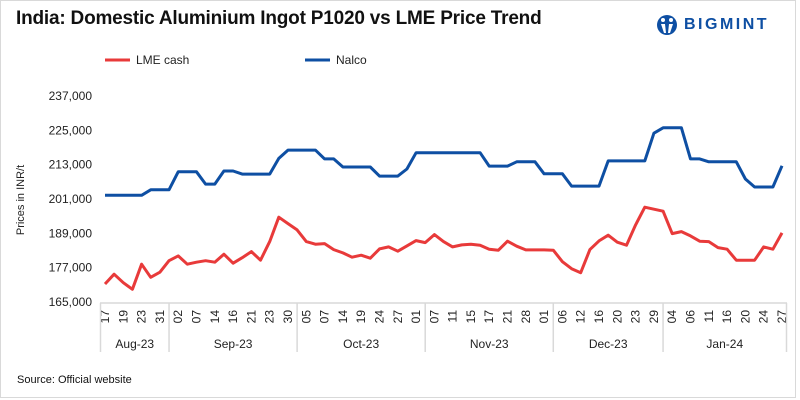  I want to click on y-tick-label: 225,000, so click(71, 130).